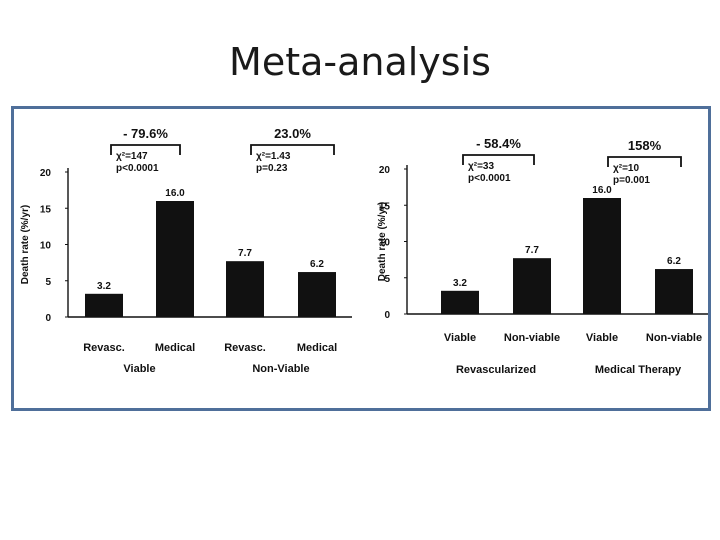 The image size is (720, 540). I want to click on chart1-y-tick-label: 5, so click(48, 282).